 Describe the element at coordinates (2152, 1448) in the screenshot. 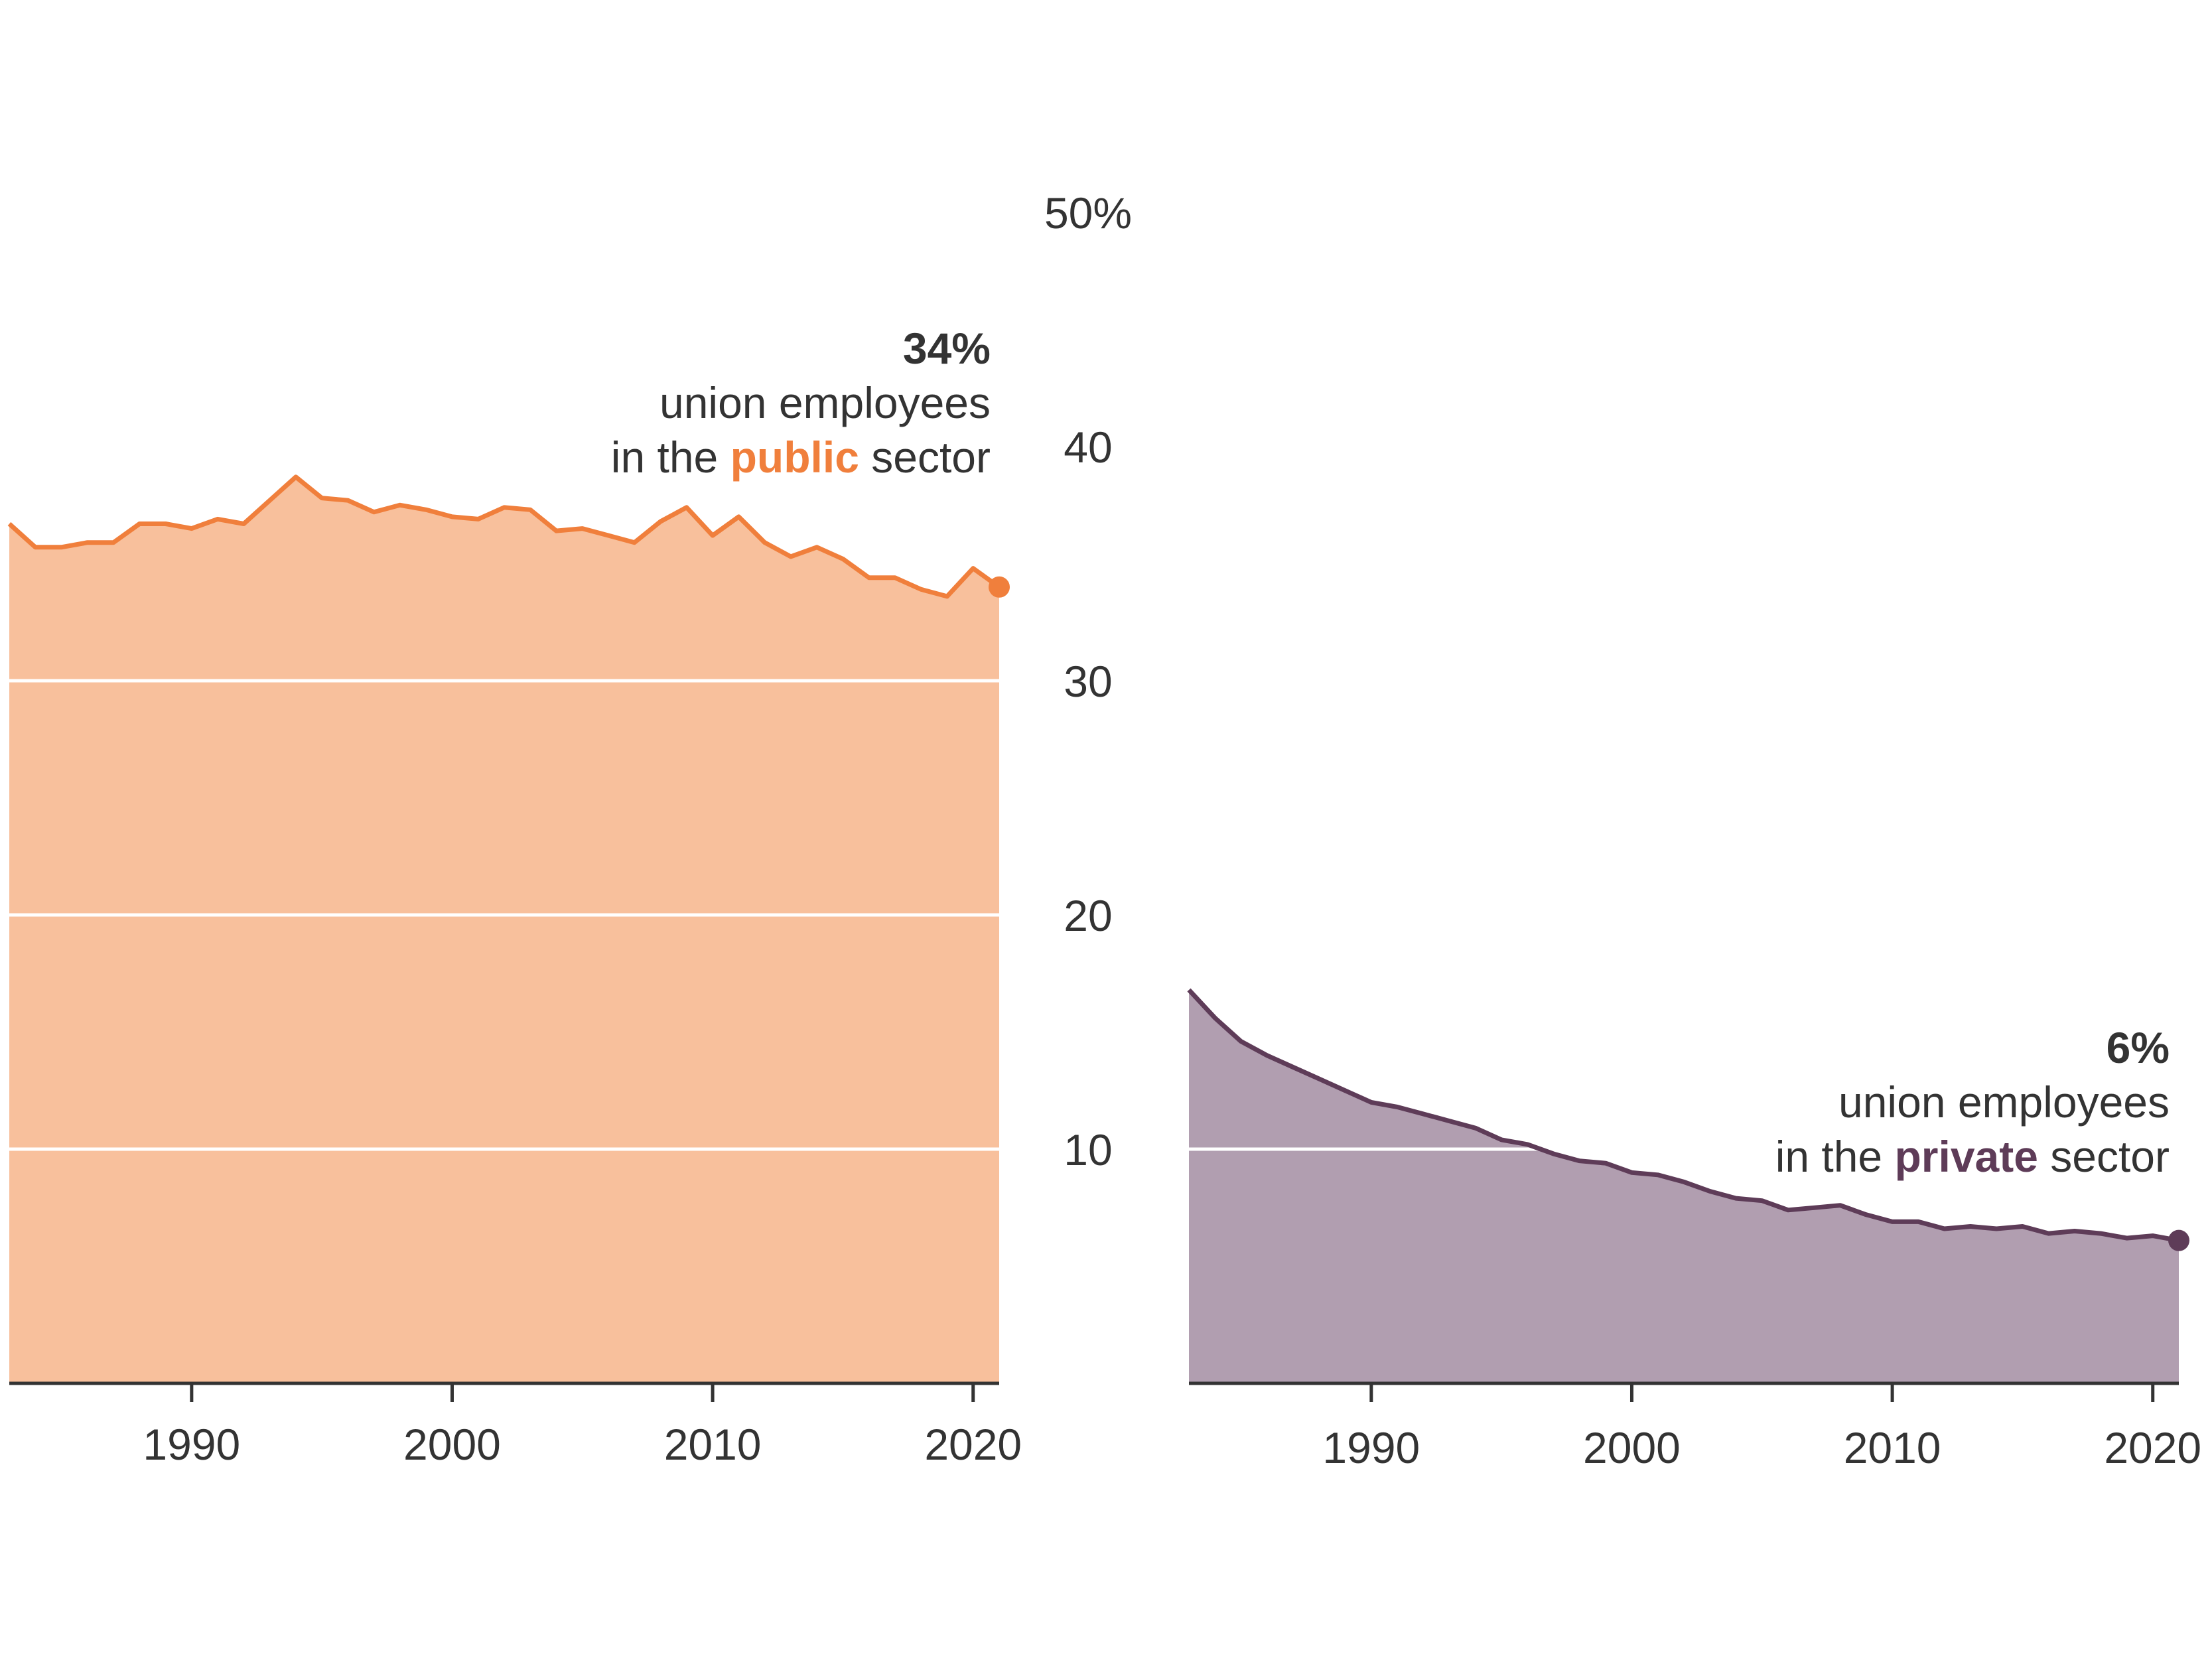

I see `private-x-tick-label-2020: 2020` at that location.